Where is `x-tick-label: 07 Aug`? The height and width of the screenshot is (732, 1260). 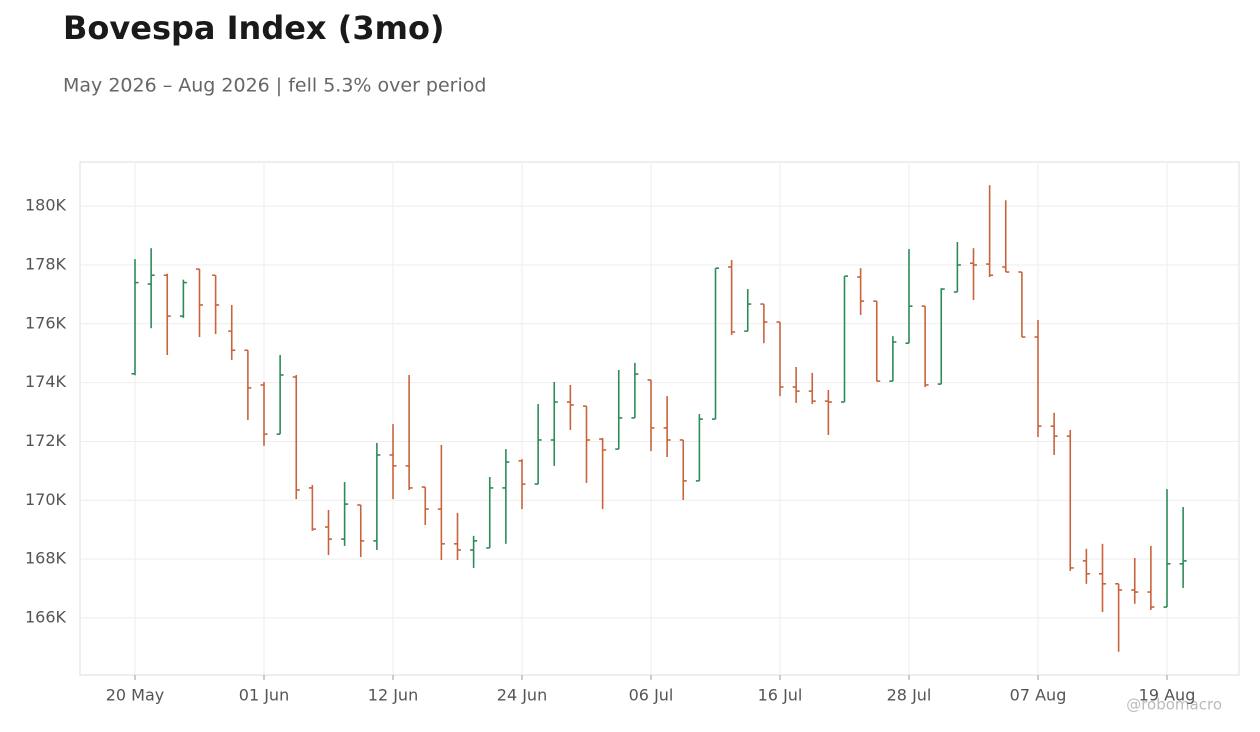 x-tick-label: 07 Aug is located at coordinates (1038, 695).